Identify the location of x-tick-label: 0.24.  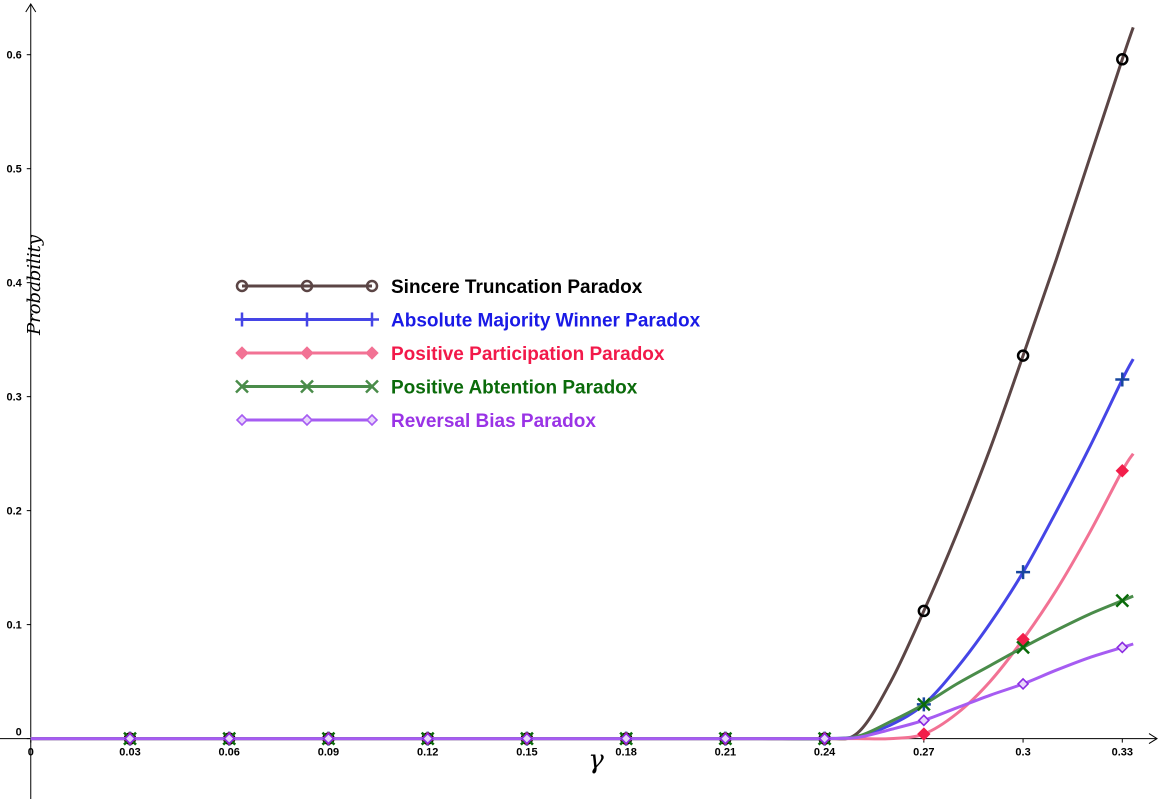
(825, 753).